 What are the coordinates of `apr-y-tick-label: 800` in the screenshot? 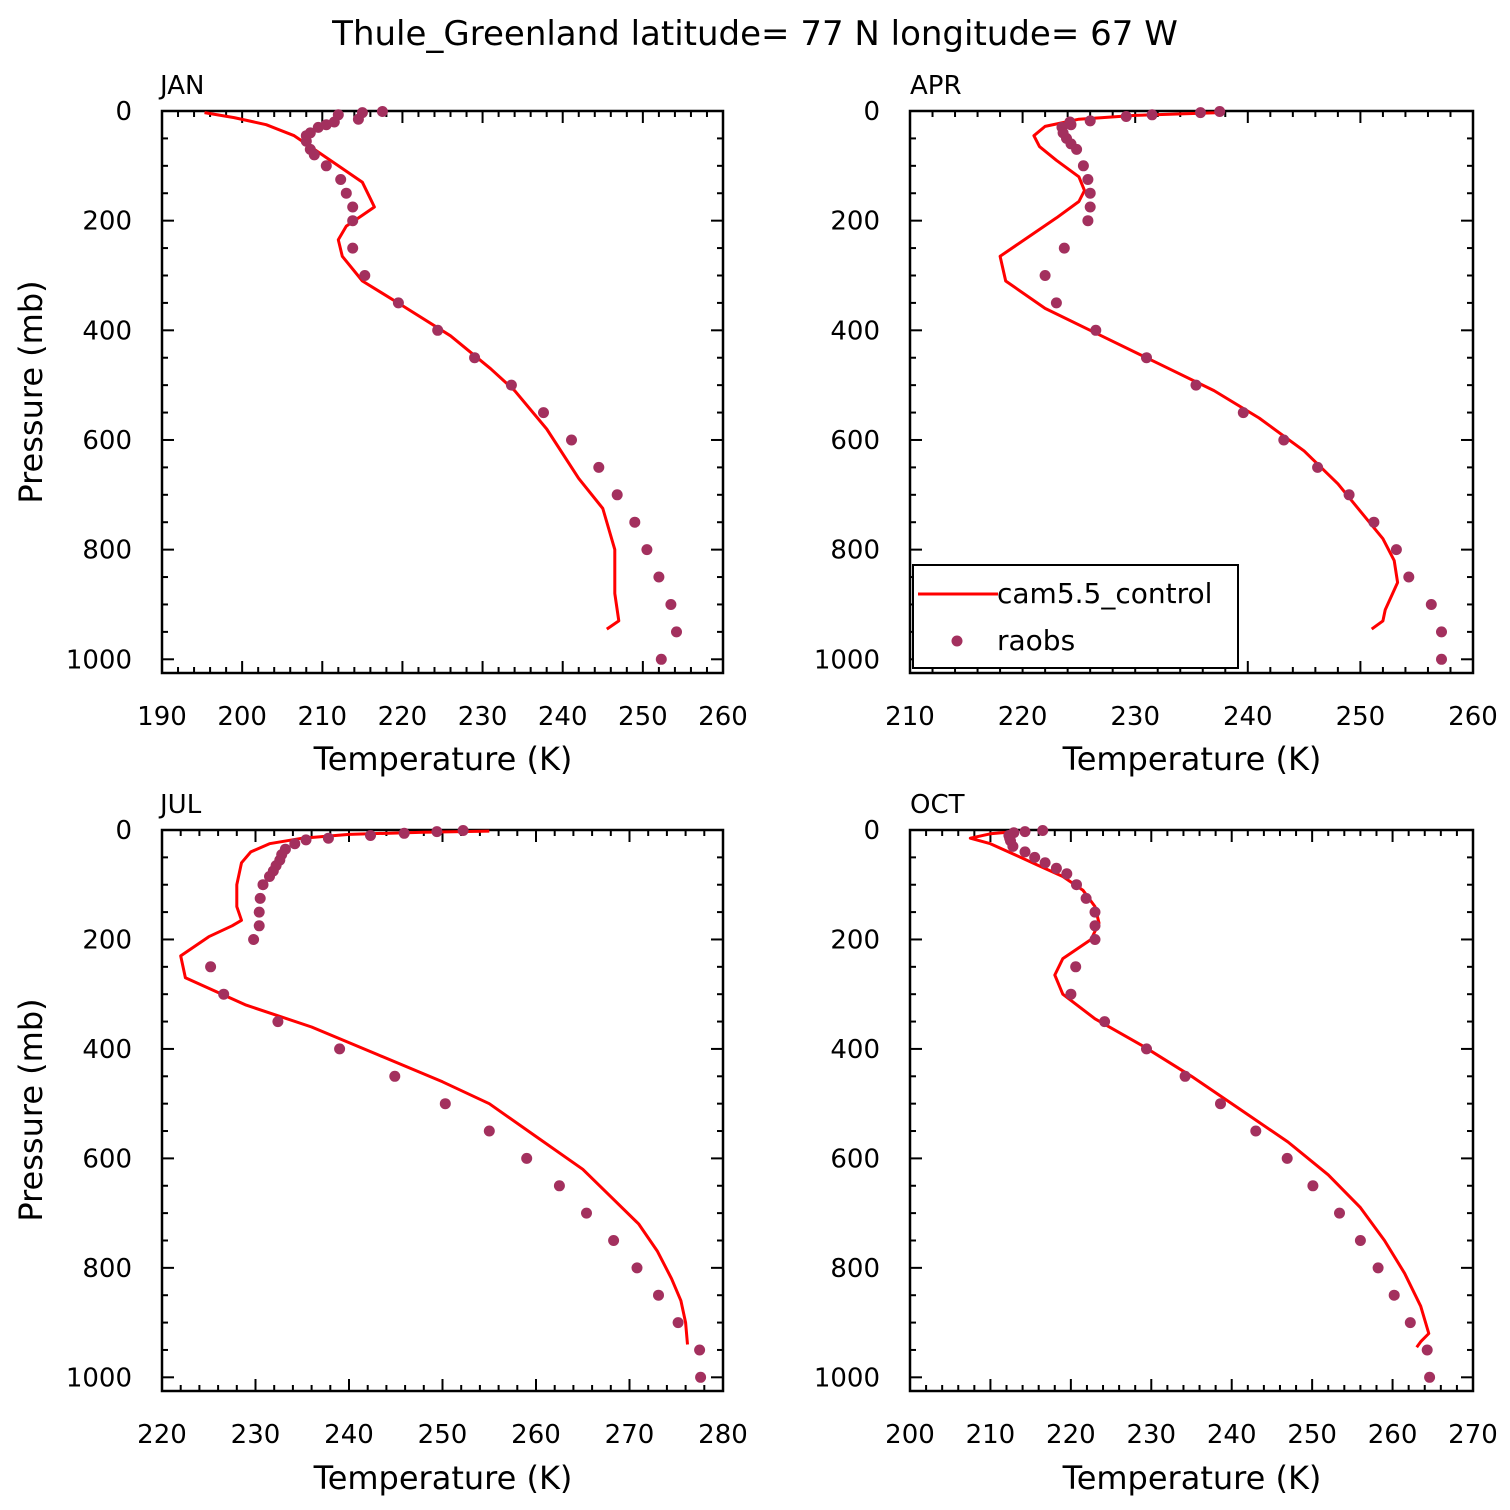 It's located at (855, 551).